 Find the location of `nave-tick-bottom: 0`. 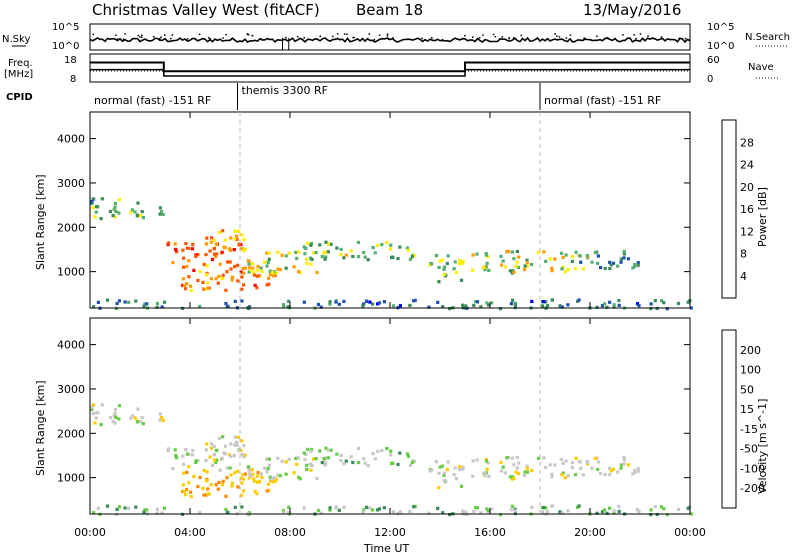

nave-tick-bottom: 0 is located at coordinates (710, 79).